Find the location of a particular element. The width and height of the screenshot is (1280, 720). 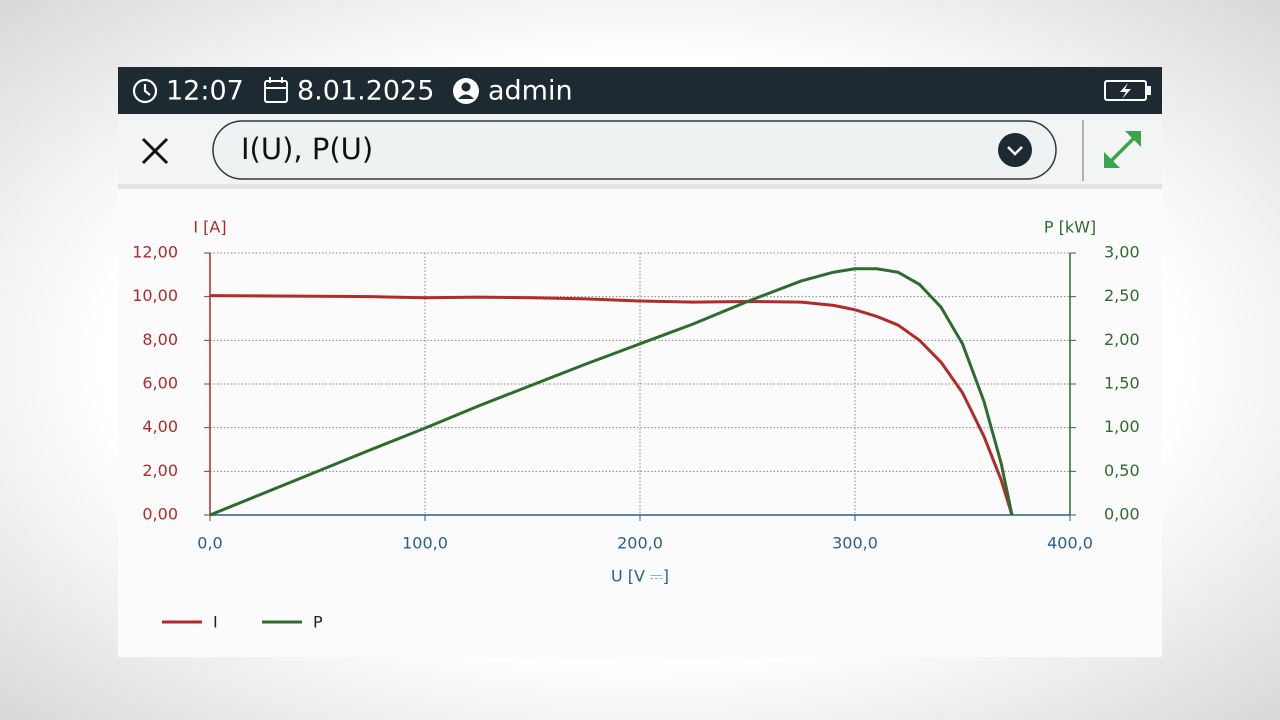

selector-dropdown is located at coordinates (634, 150).